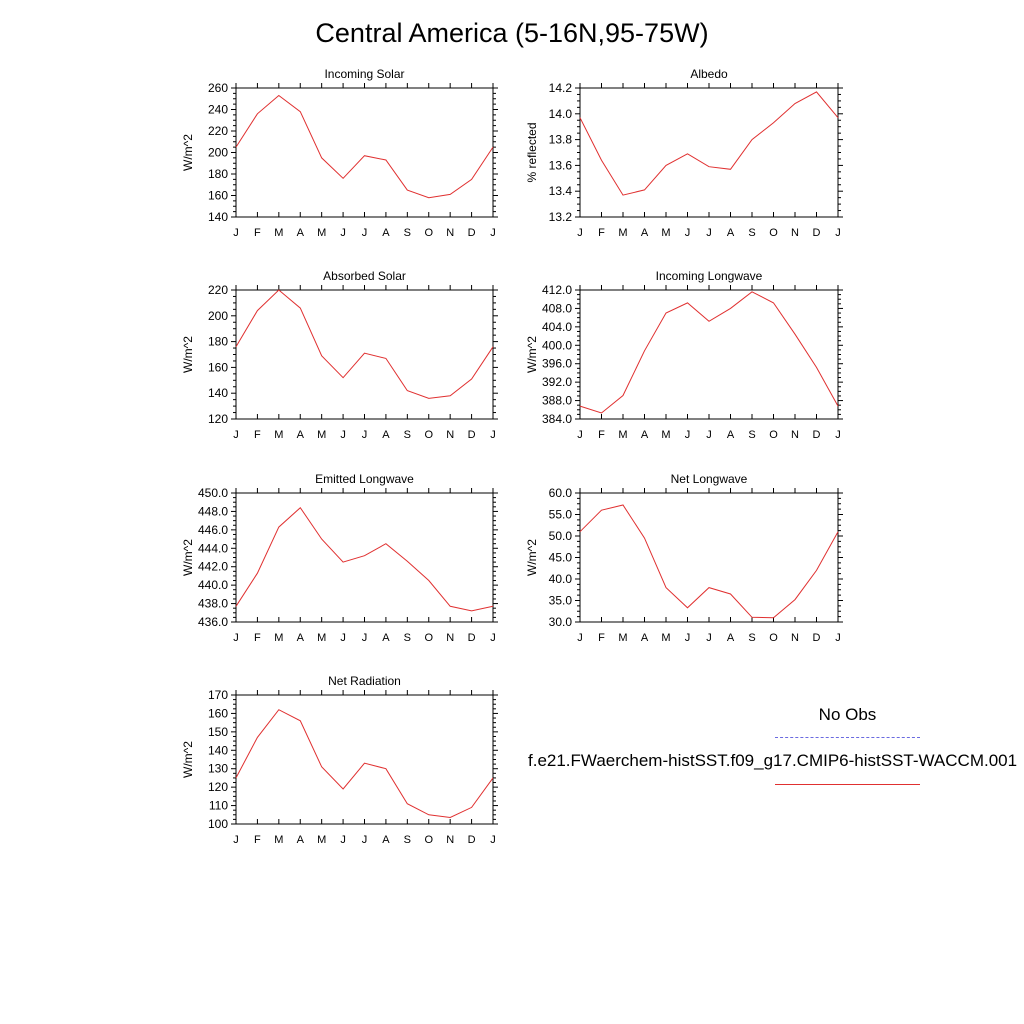  What do you see at coordinates (218, 367) in the screenshot?
I see `y-tick-label: 160` at bounding box center [218, 367].